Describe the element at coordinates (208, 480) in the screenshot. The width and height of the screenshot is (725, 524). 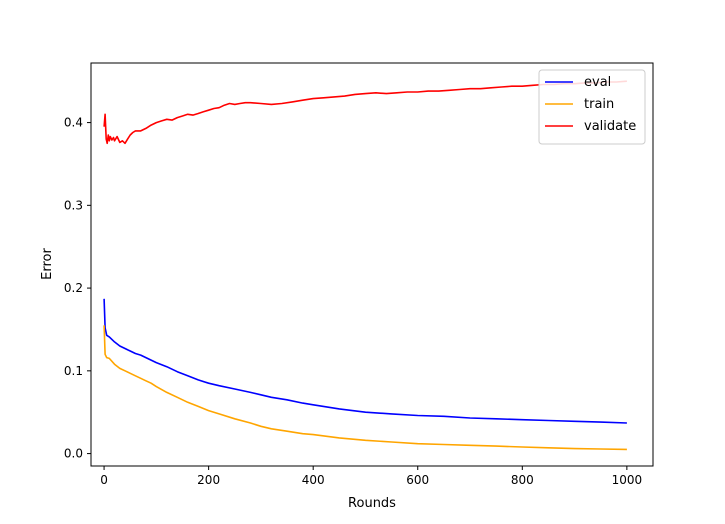
I see `x-tick-label: 200` at that location.